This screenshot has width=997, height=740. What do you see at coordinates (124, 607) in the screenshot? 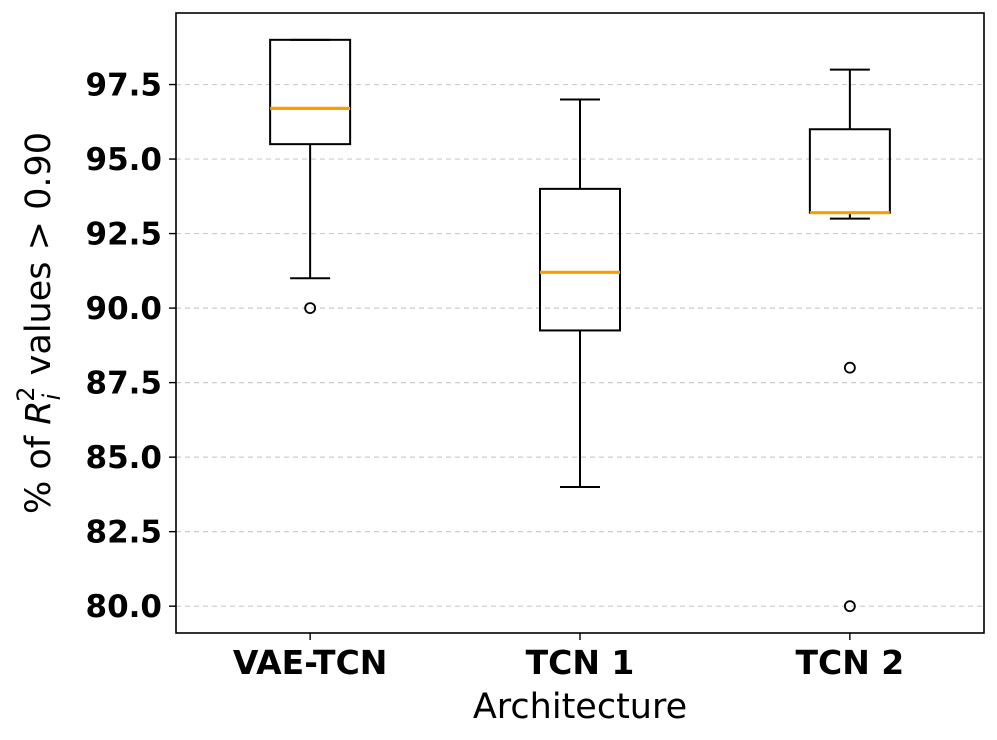
I see `y-tick-label: 80.0` at bounding box center [124, 607].